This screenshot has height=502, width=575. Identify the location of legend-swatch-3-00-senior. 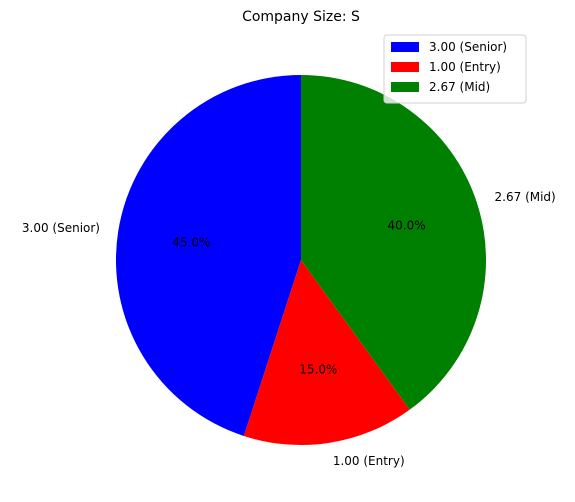
(405, 47).